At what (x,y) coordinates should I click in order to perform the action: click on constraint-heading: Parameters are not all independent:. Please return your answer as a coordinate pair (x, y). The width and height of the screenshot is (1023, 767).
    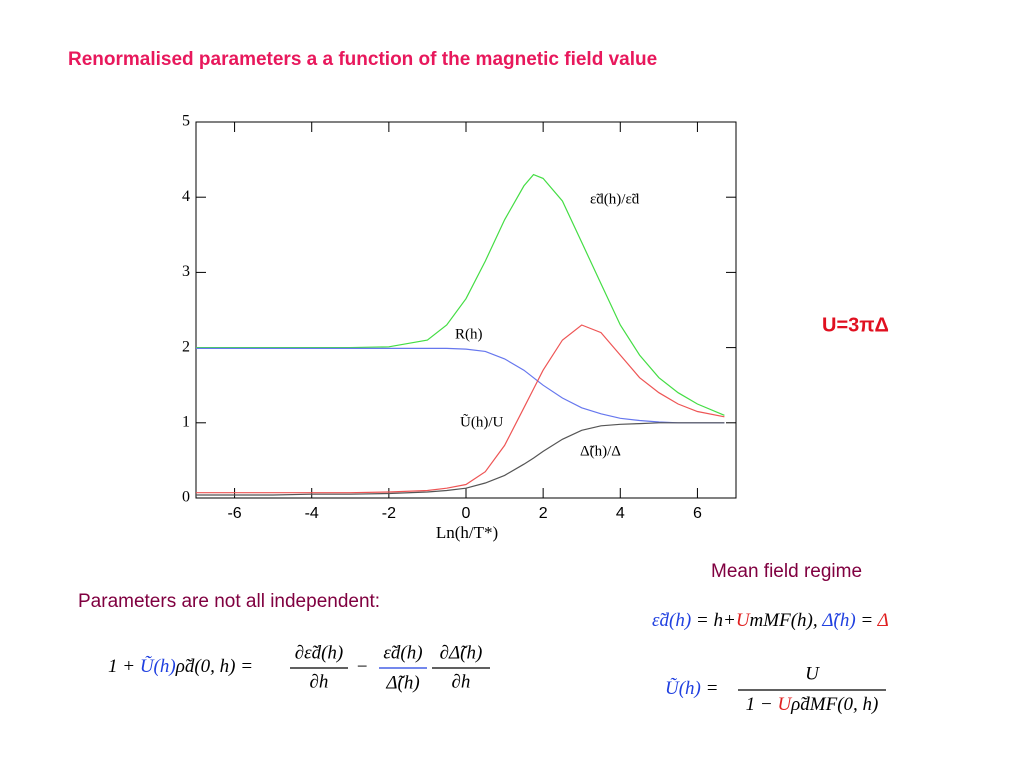
    Looking at the image, I should click on (229, 601).